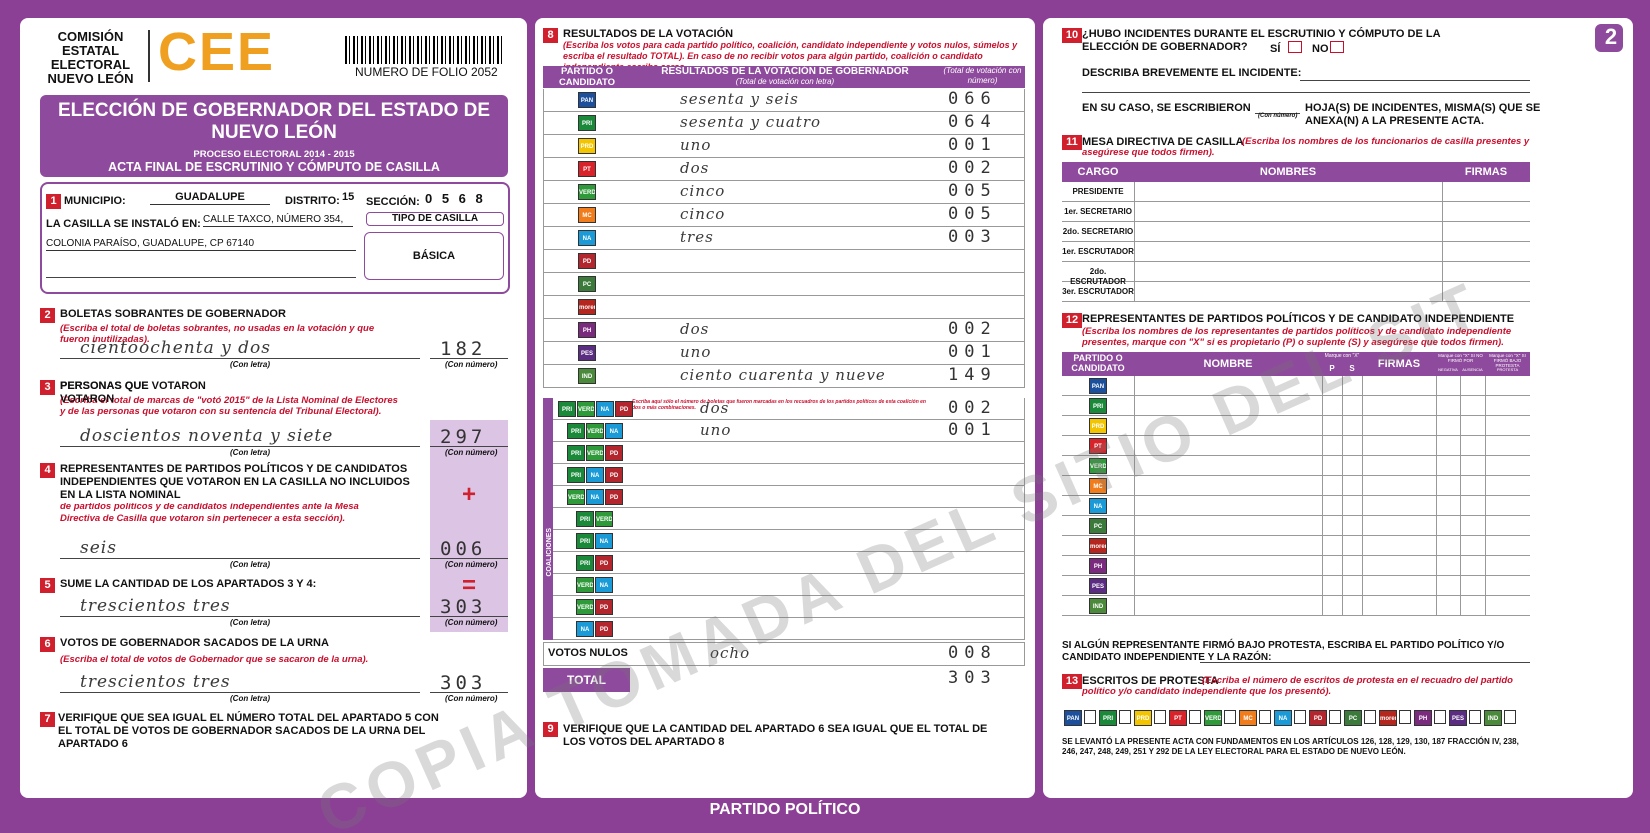 This screenshot has width=1650, height=833. What do you see at coordinates (463, 437) in the screenshot?
I see `handwritten-numero: 297` at bounding box center [463, 437].